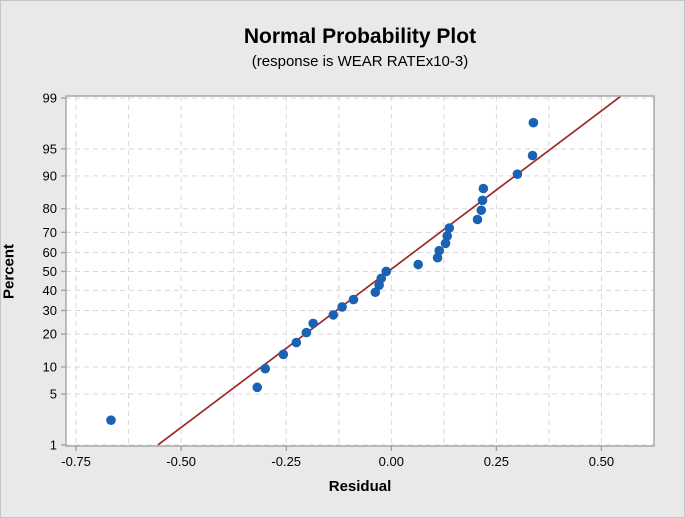 The height and width of the screenshot is (518, 685). I want to click on y-tick-label: 80, so click(50, 208).